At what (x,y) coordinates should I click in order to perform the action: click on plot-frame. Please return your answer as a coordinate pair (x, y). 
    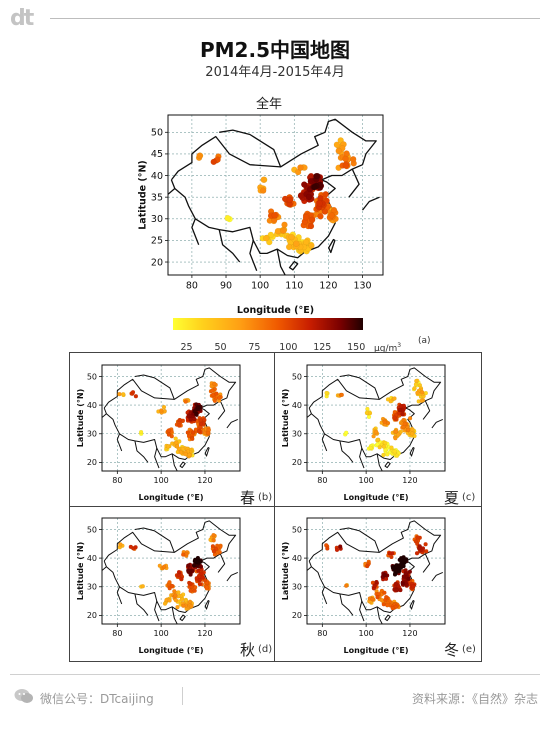
    Looking at the image, I should click on (376, 571).